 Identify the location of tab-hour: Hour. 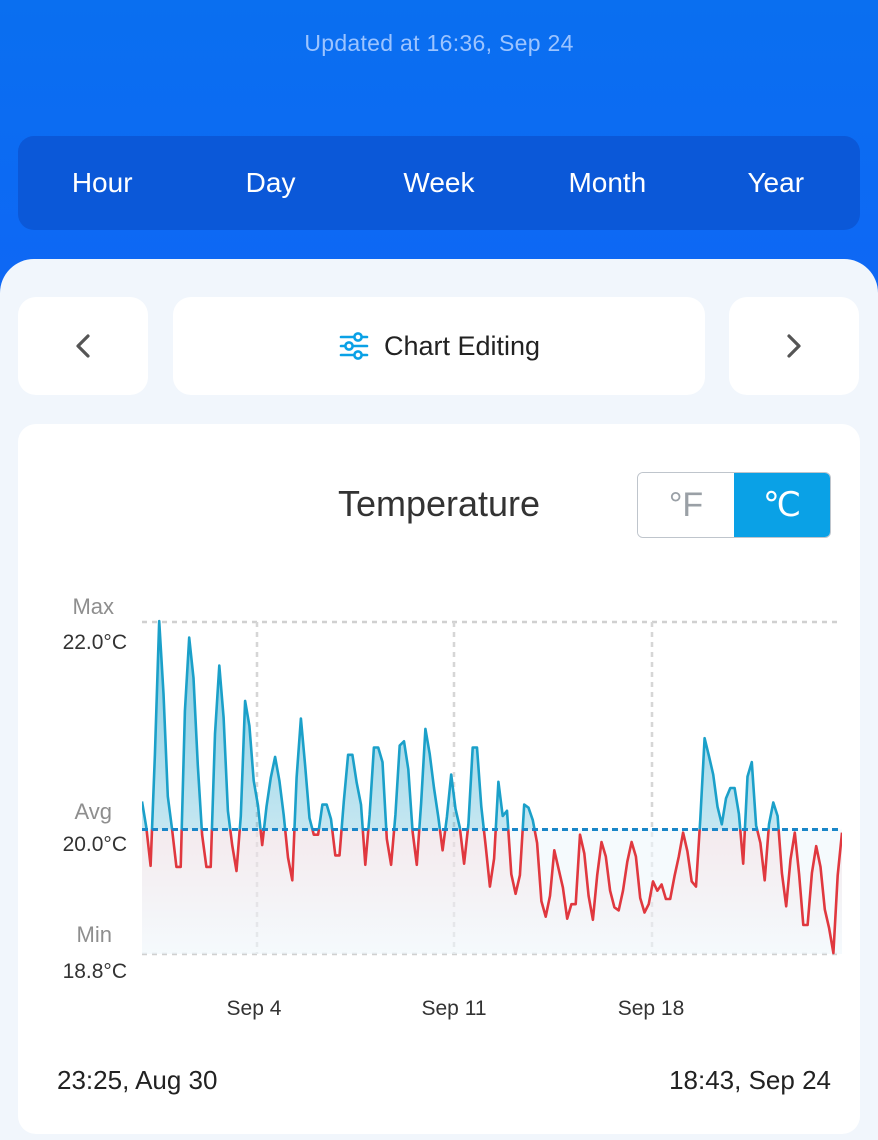
(102, 182).